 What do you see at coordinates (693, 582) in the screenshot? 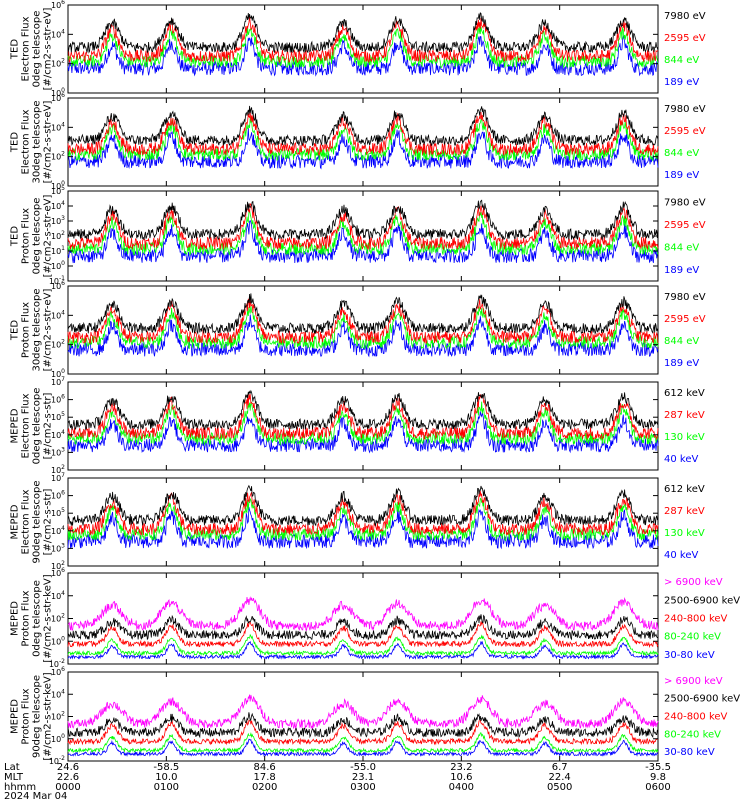
I see `legend-entry: > 6900 keV` at bounding box center [693, 582].